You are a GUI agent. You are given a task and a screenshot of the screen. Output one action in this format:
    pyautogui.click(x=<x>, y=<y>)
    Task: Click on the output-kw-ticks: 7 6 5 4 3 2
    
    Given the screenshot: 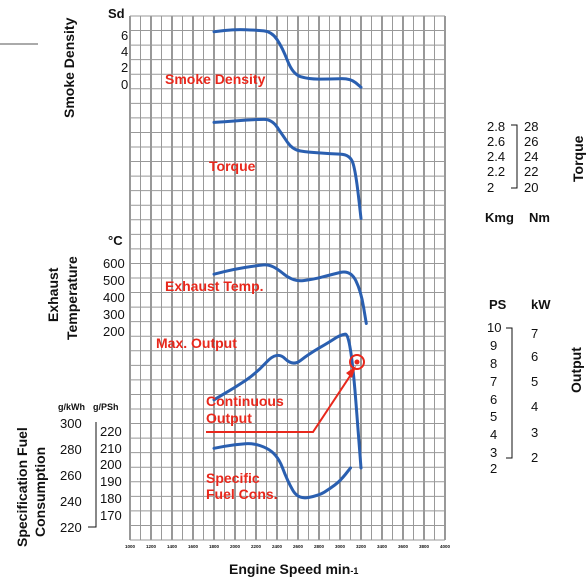 What is the action you would take?
    pyautogui.click(x=534, y=395)
    